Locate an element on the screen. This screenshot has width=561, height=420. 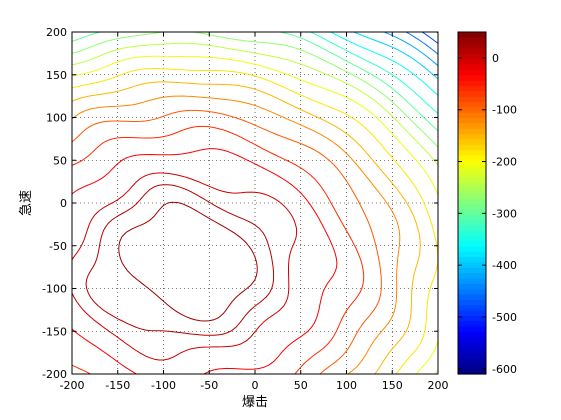
y-axis-label: 急速 is located at coordinates (26, 203).